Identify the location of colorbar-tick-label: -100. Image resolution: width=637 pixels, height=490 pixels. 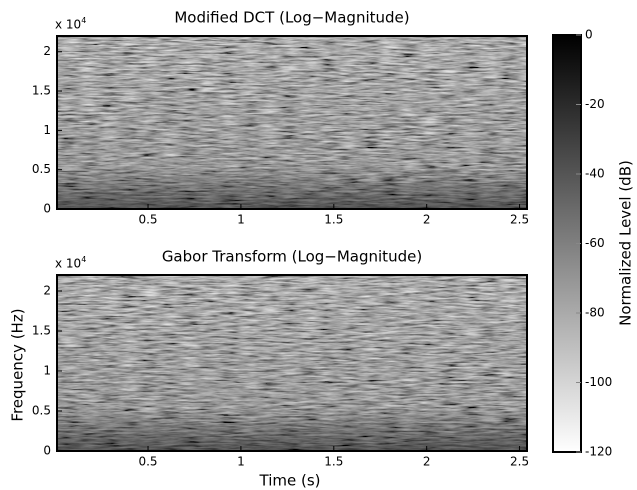
(598, 382).